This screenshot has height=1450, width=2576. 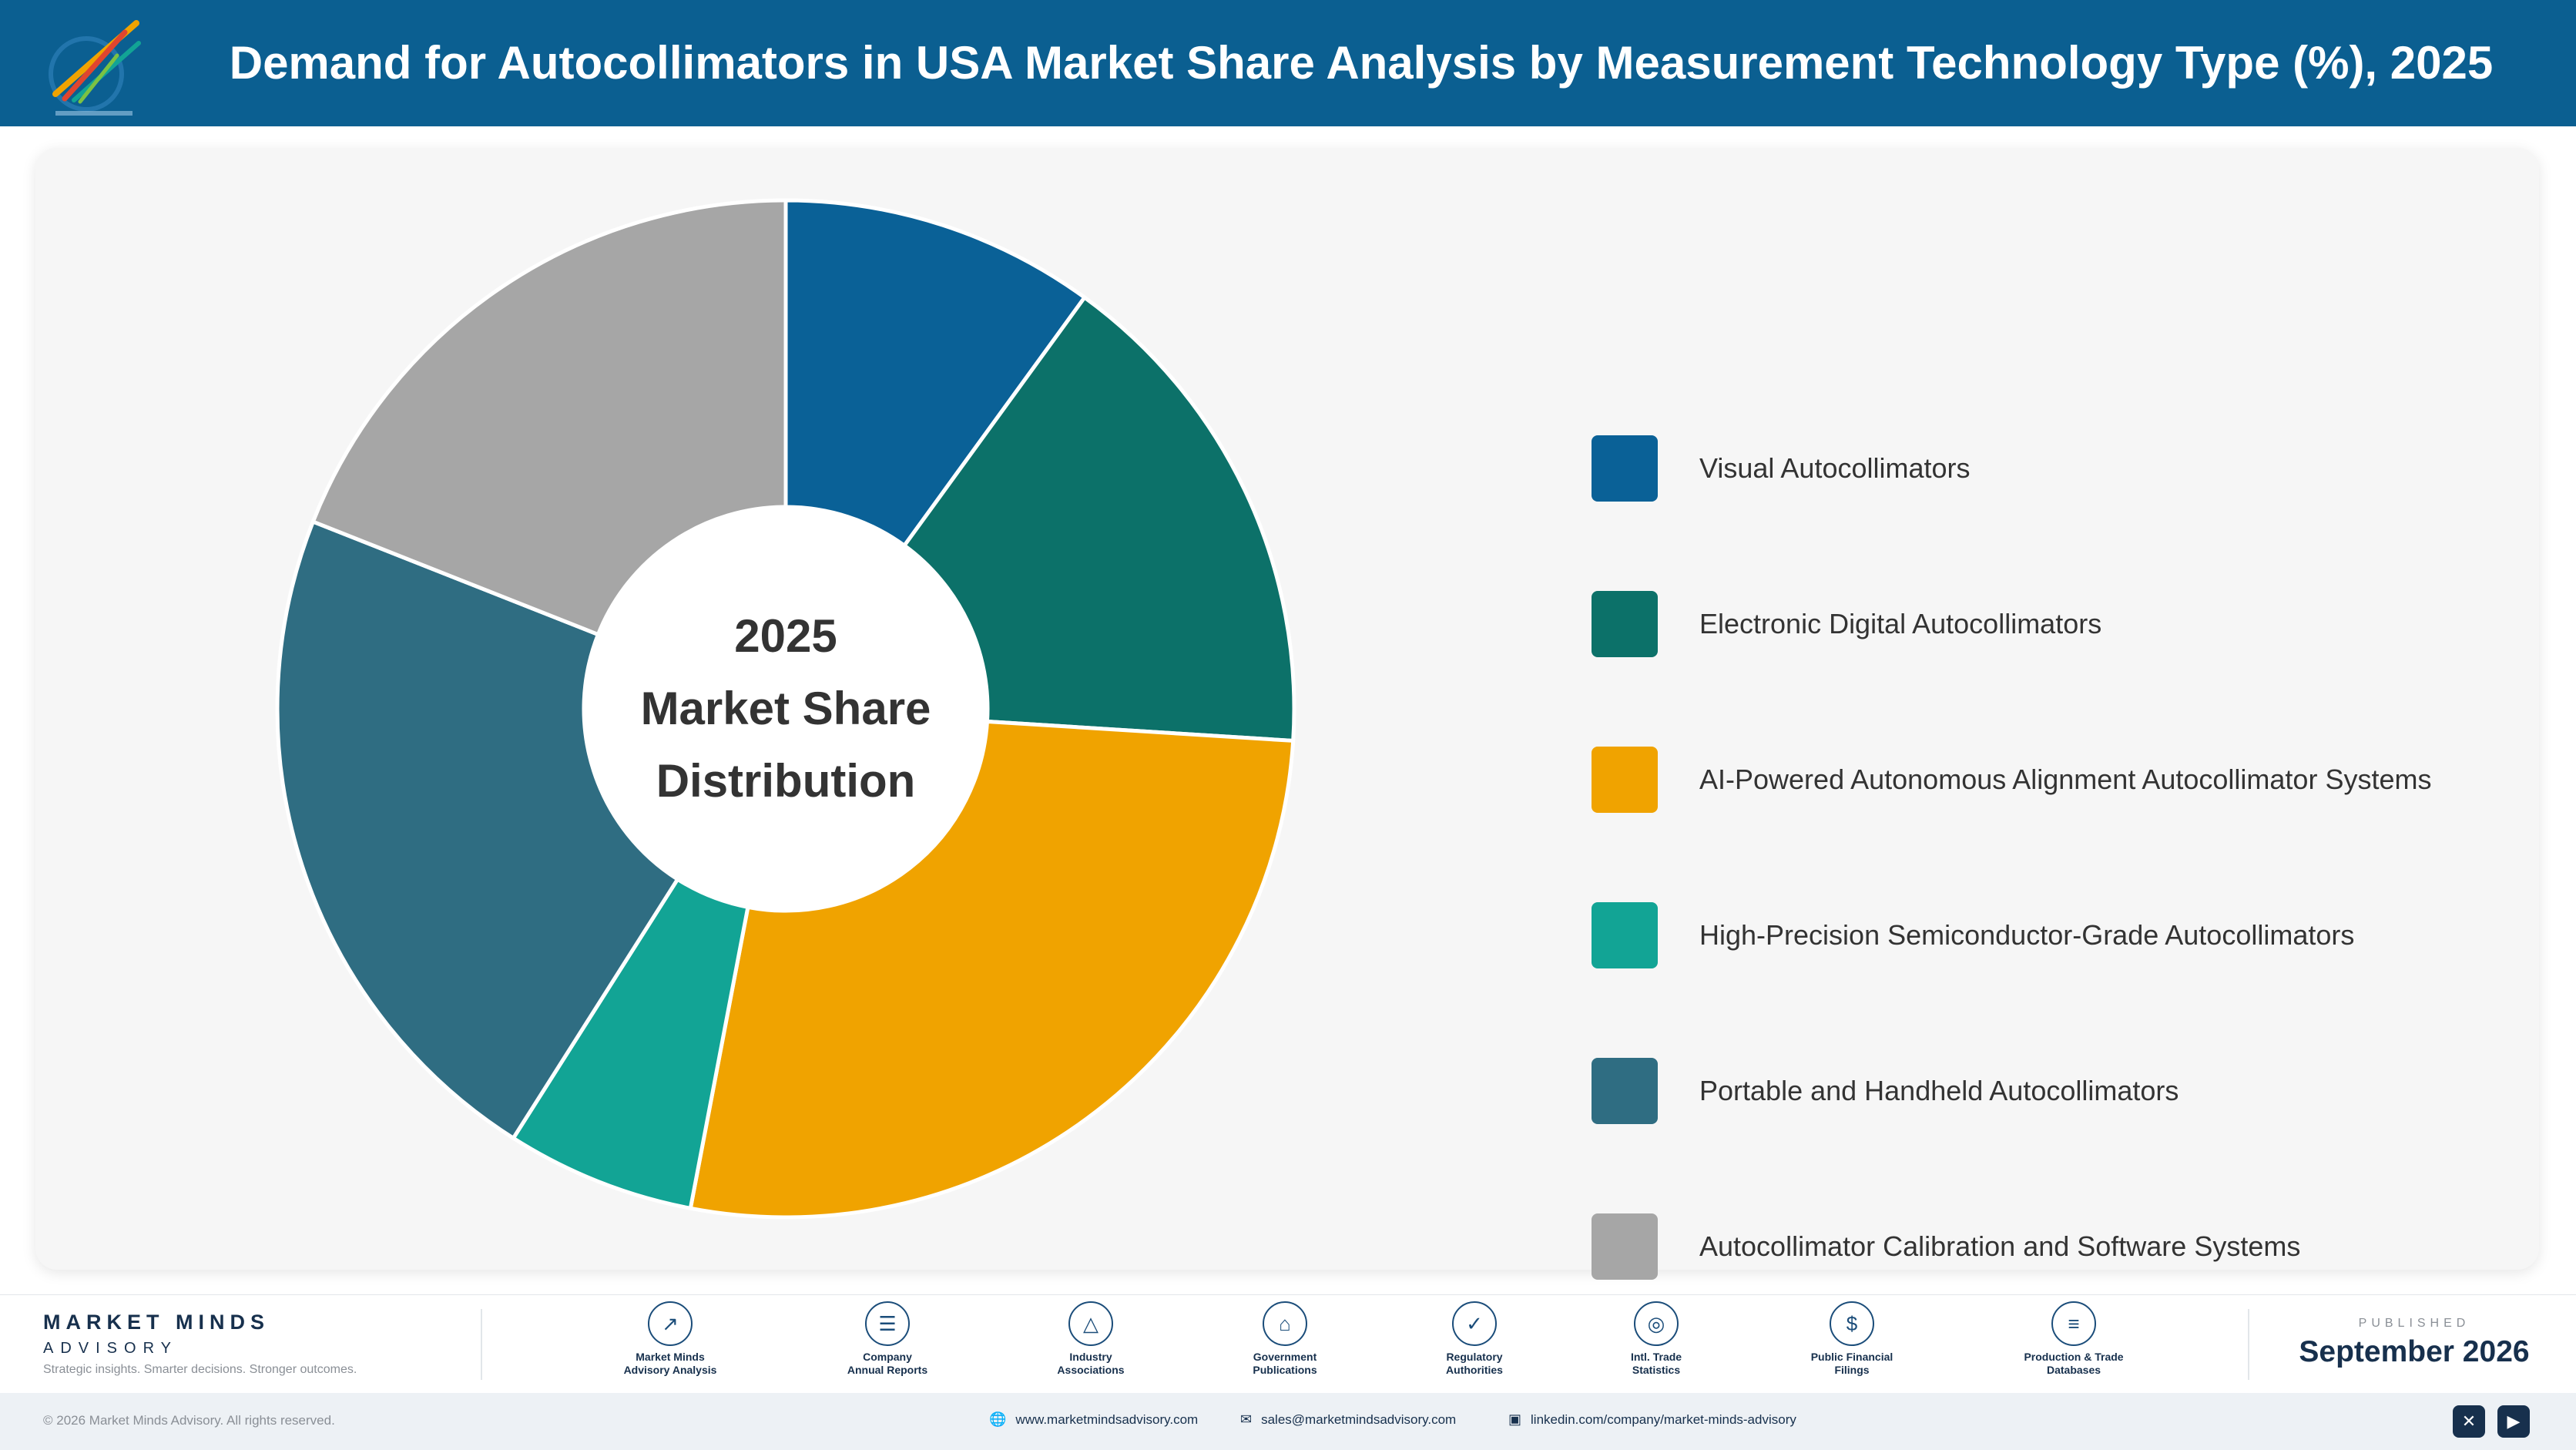 I want to click on center-label-line2: Market Share, so click(x=785, y=708).